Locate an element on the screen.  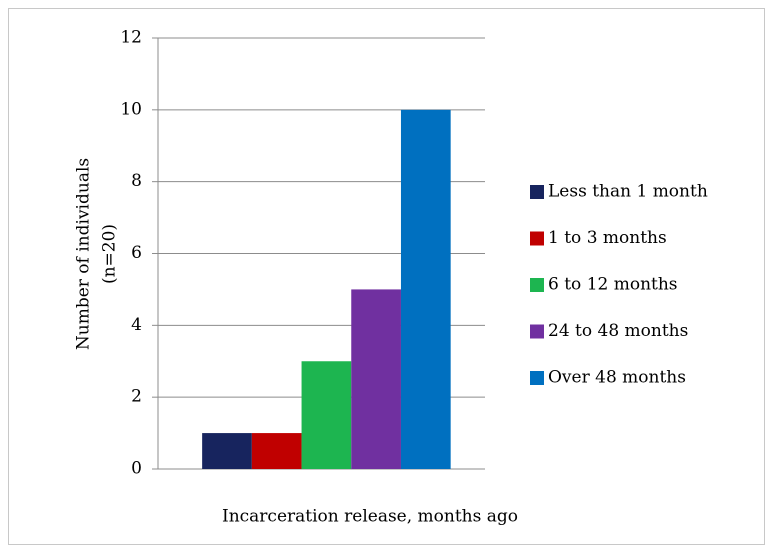
legend-label: 1 to 3 months is located at coordinates (607, 238).